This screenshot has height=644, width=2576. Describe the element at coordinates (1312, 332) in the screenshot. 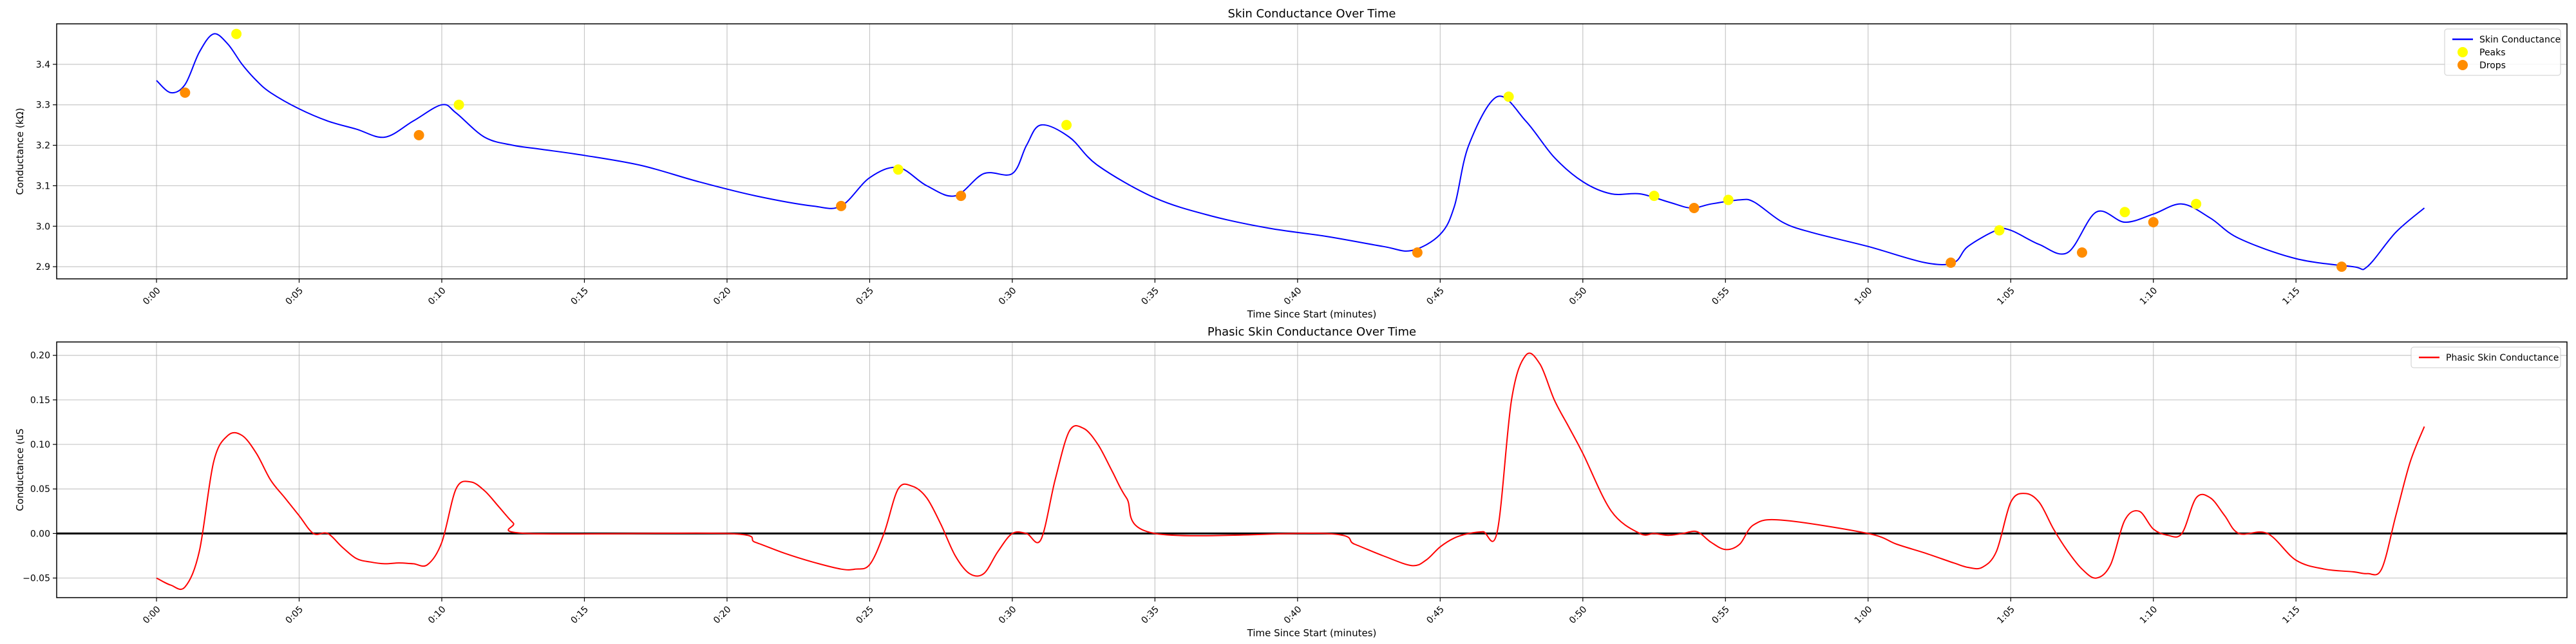

I see `chart-title: Phasic Skin Conductance Over Time` at that location.